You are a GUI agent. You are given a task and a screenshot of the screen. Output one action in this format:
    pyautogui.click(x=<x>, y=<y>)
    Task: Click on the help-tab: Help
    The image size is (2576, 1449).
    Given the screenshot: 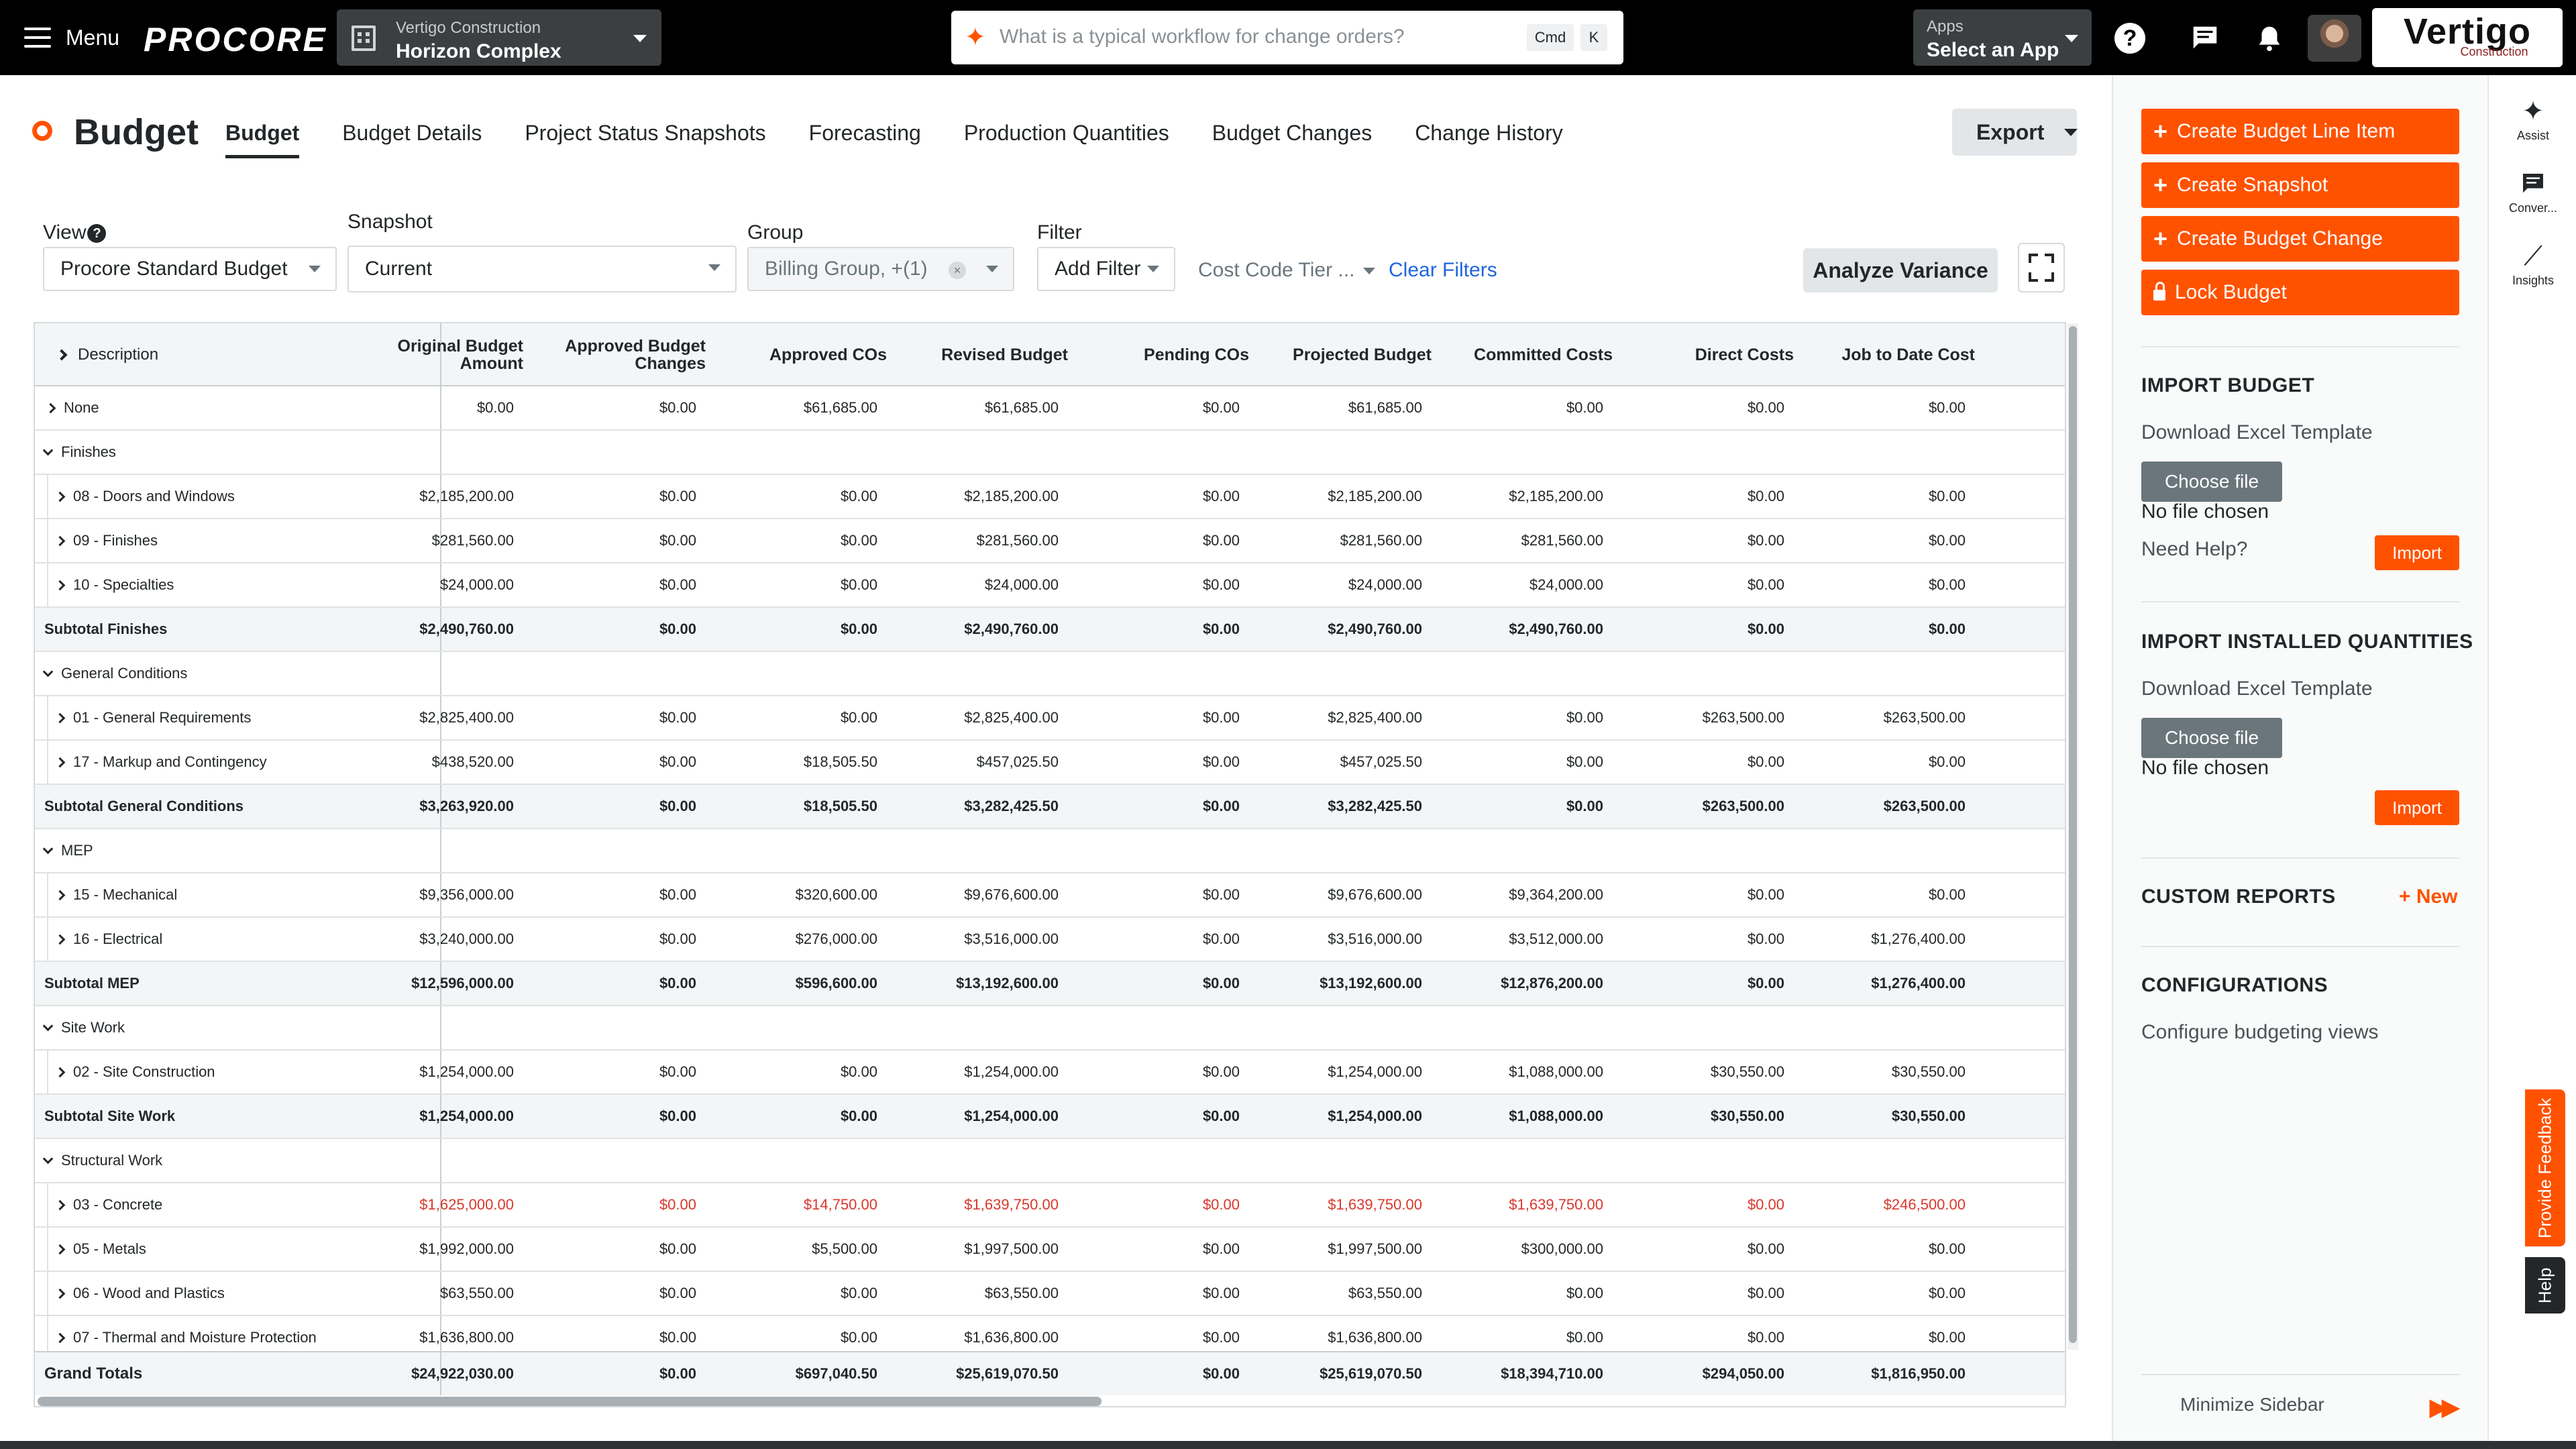 What is the action you would take?
    pyautogui.click(x=2545, y=1285)
    